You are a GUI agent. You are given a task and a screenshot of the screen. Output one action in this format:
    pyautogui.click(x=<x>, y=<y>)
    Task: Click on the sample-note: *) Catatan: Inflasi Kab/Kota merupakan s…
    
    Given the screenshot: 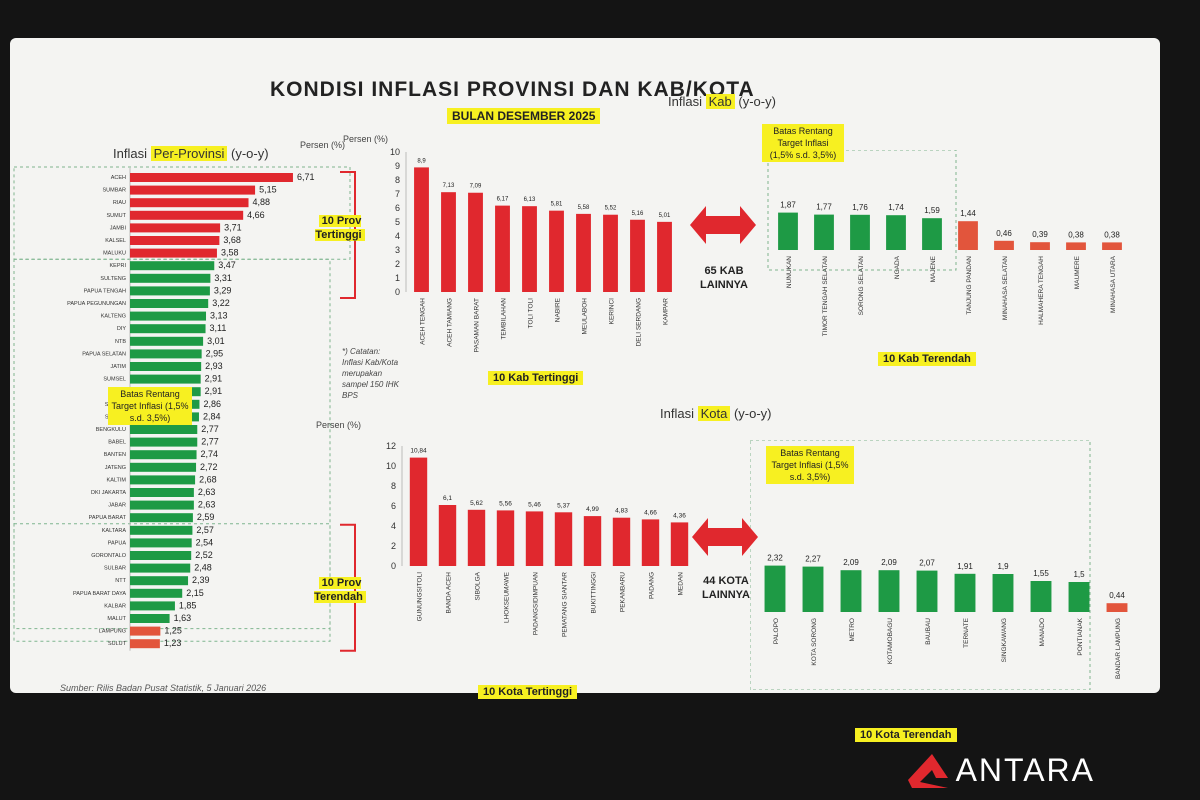 What is the action you would take?
    pyautogui.click(x=370, y=373)
    